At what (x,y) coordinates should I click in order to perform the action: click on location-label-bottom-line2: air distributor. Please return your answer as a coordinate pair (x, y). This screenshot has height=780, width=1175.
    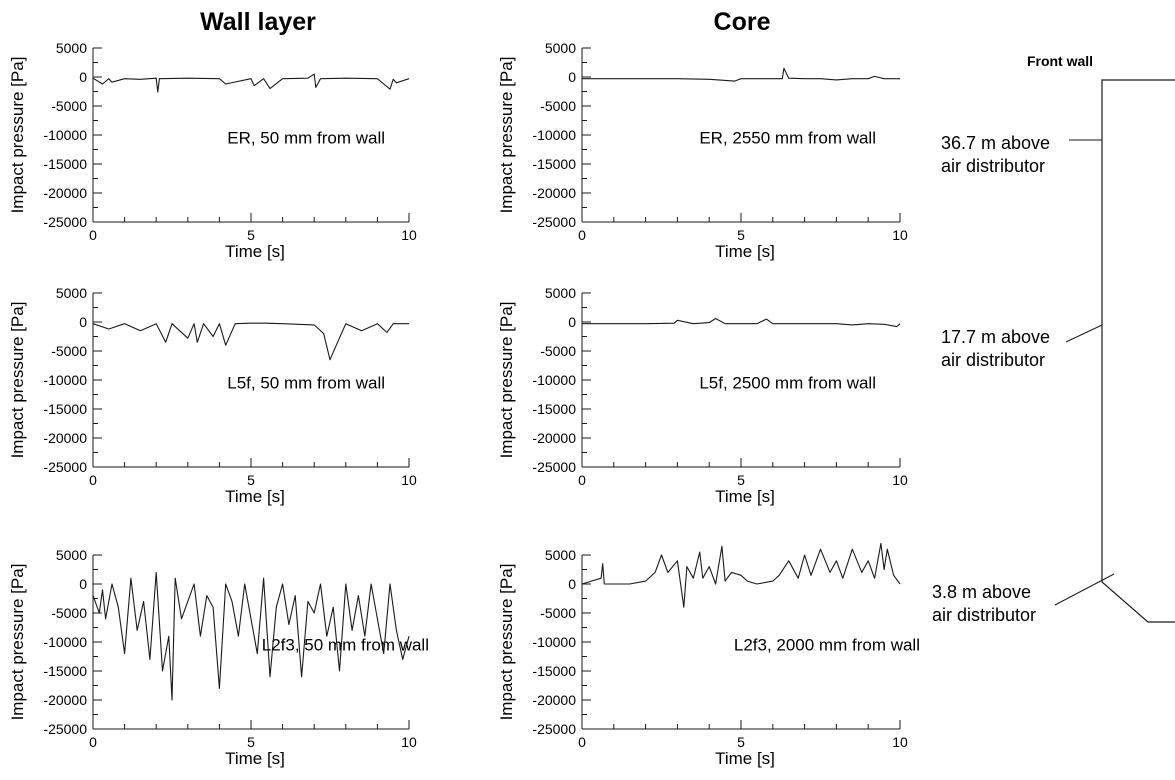
    Looking at the image, I should click on (984, 615).